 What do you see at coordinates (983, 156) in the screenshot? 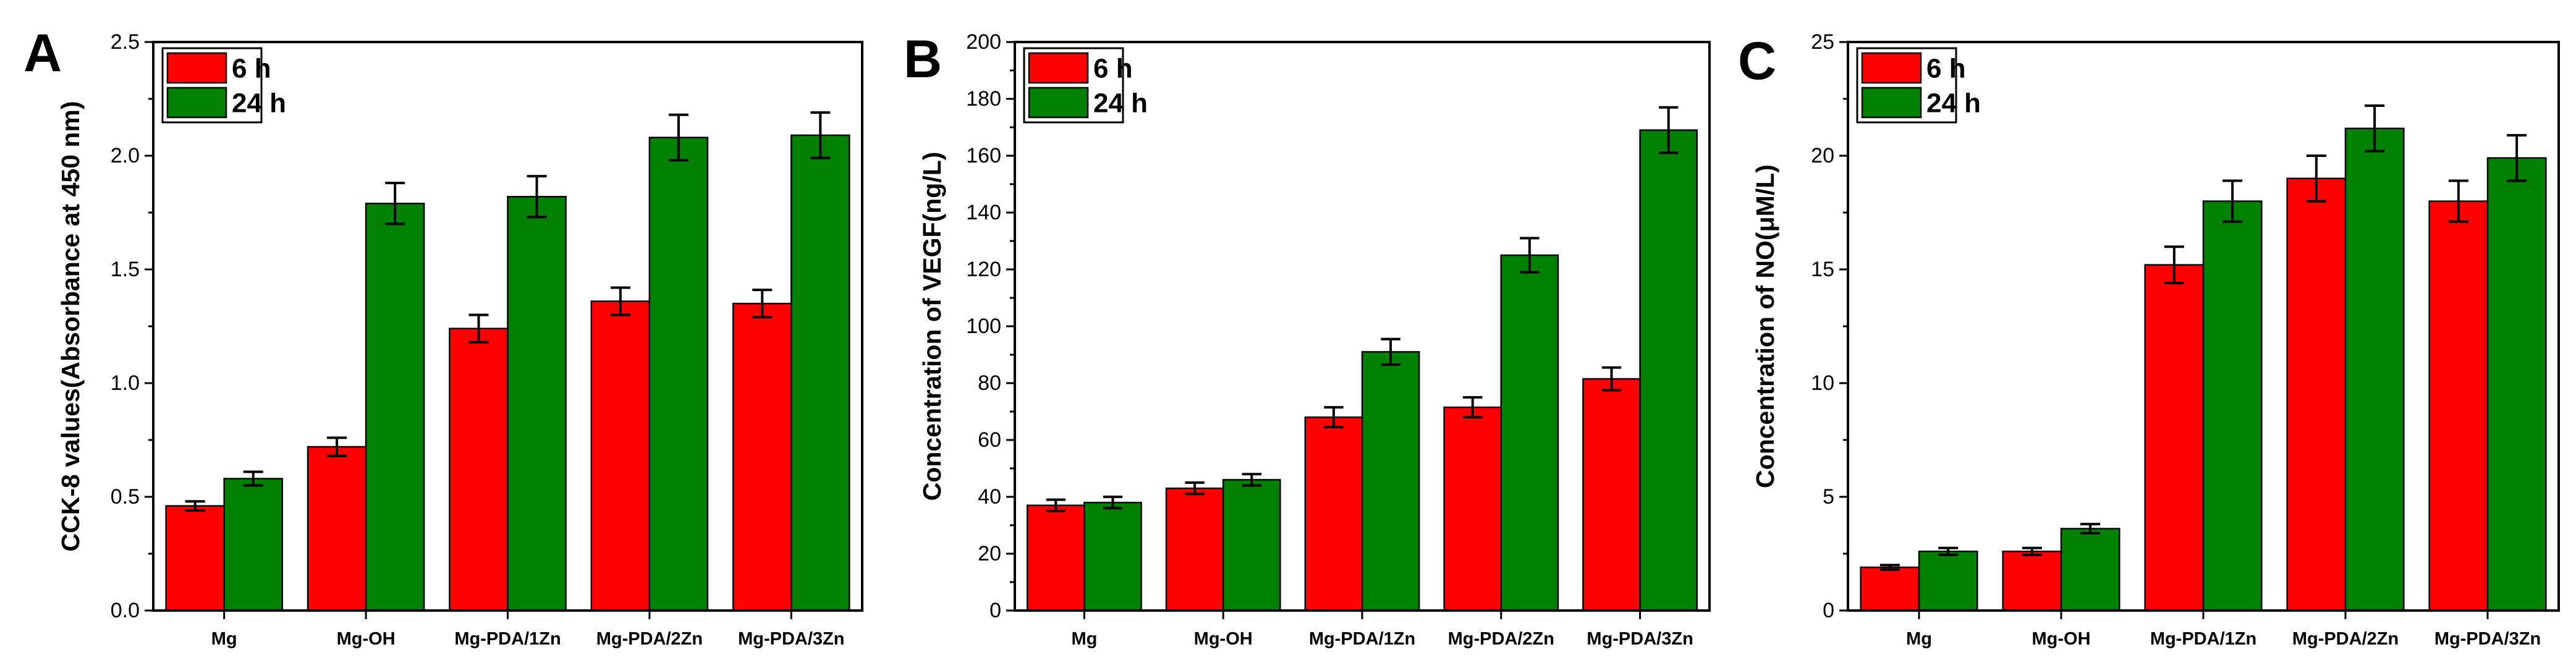
I see `y-tick-label: 160` at bounding box center [983, 156].